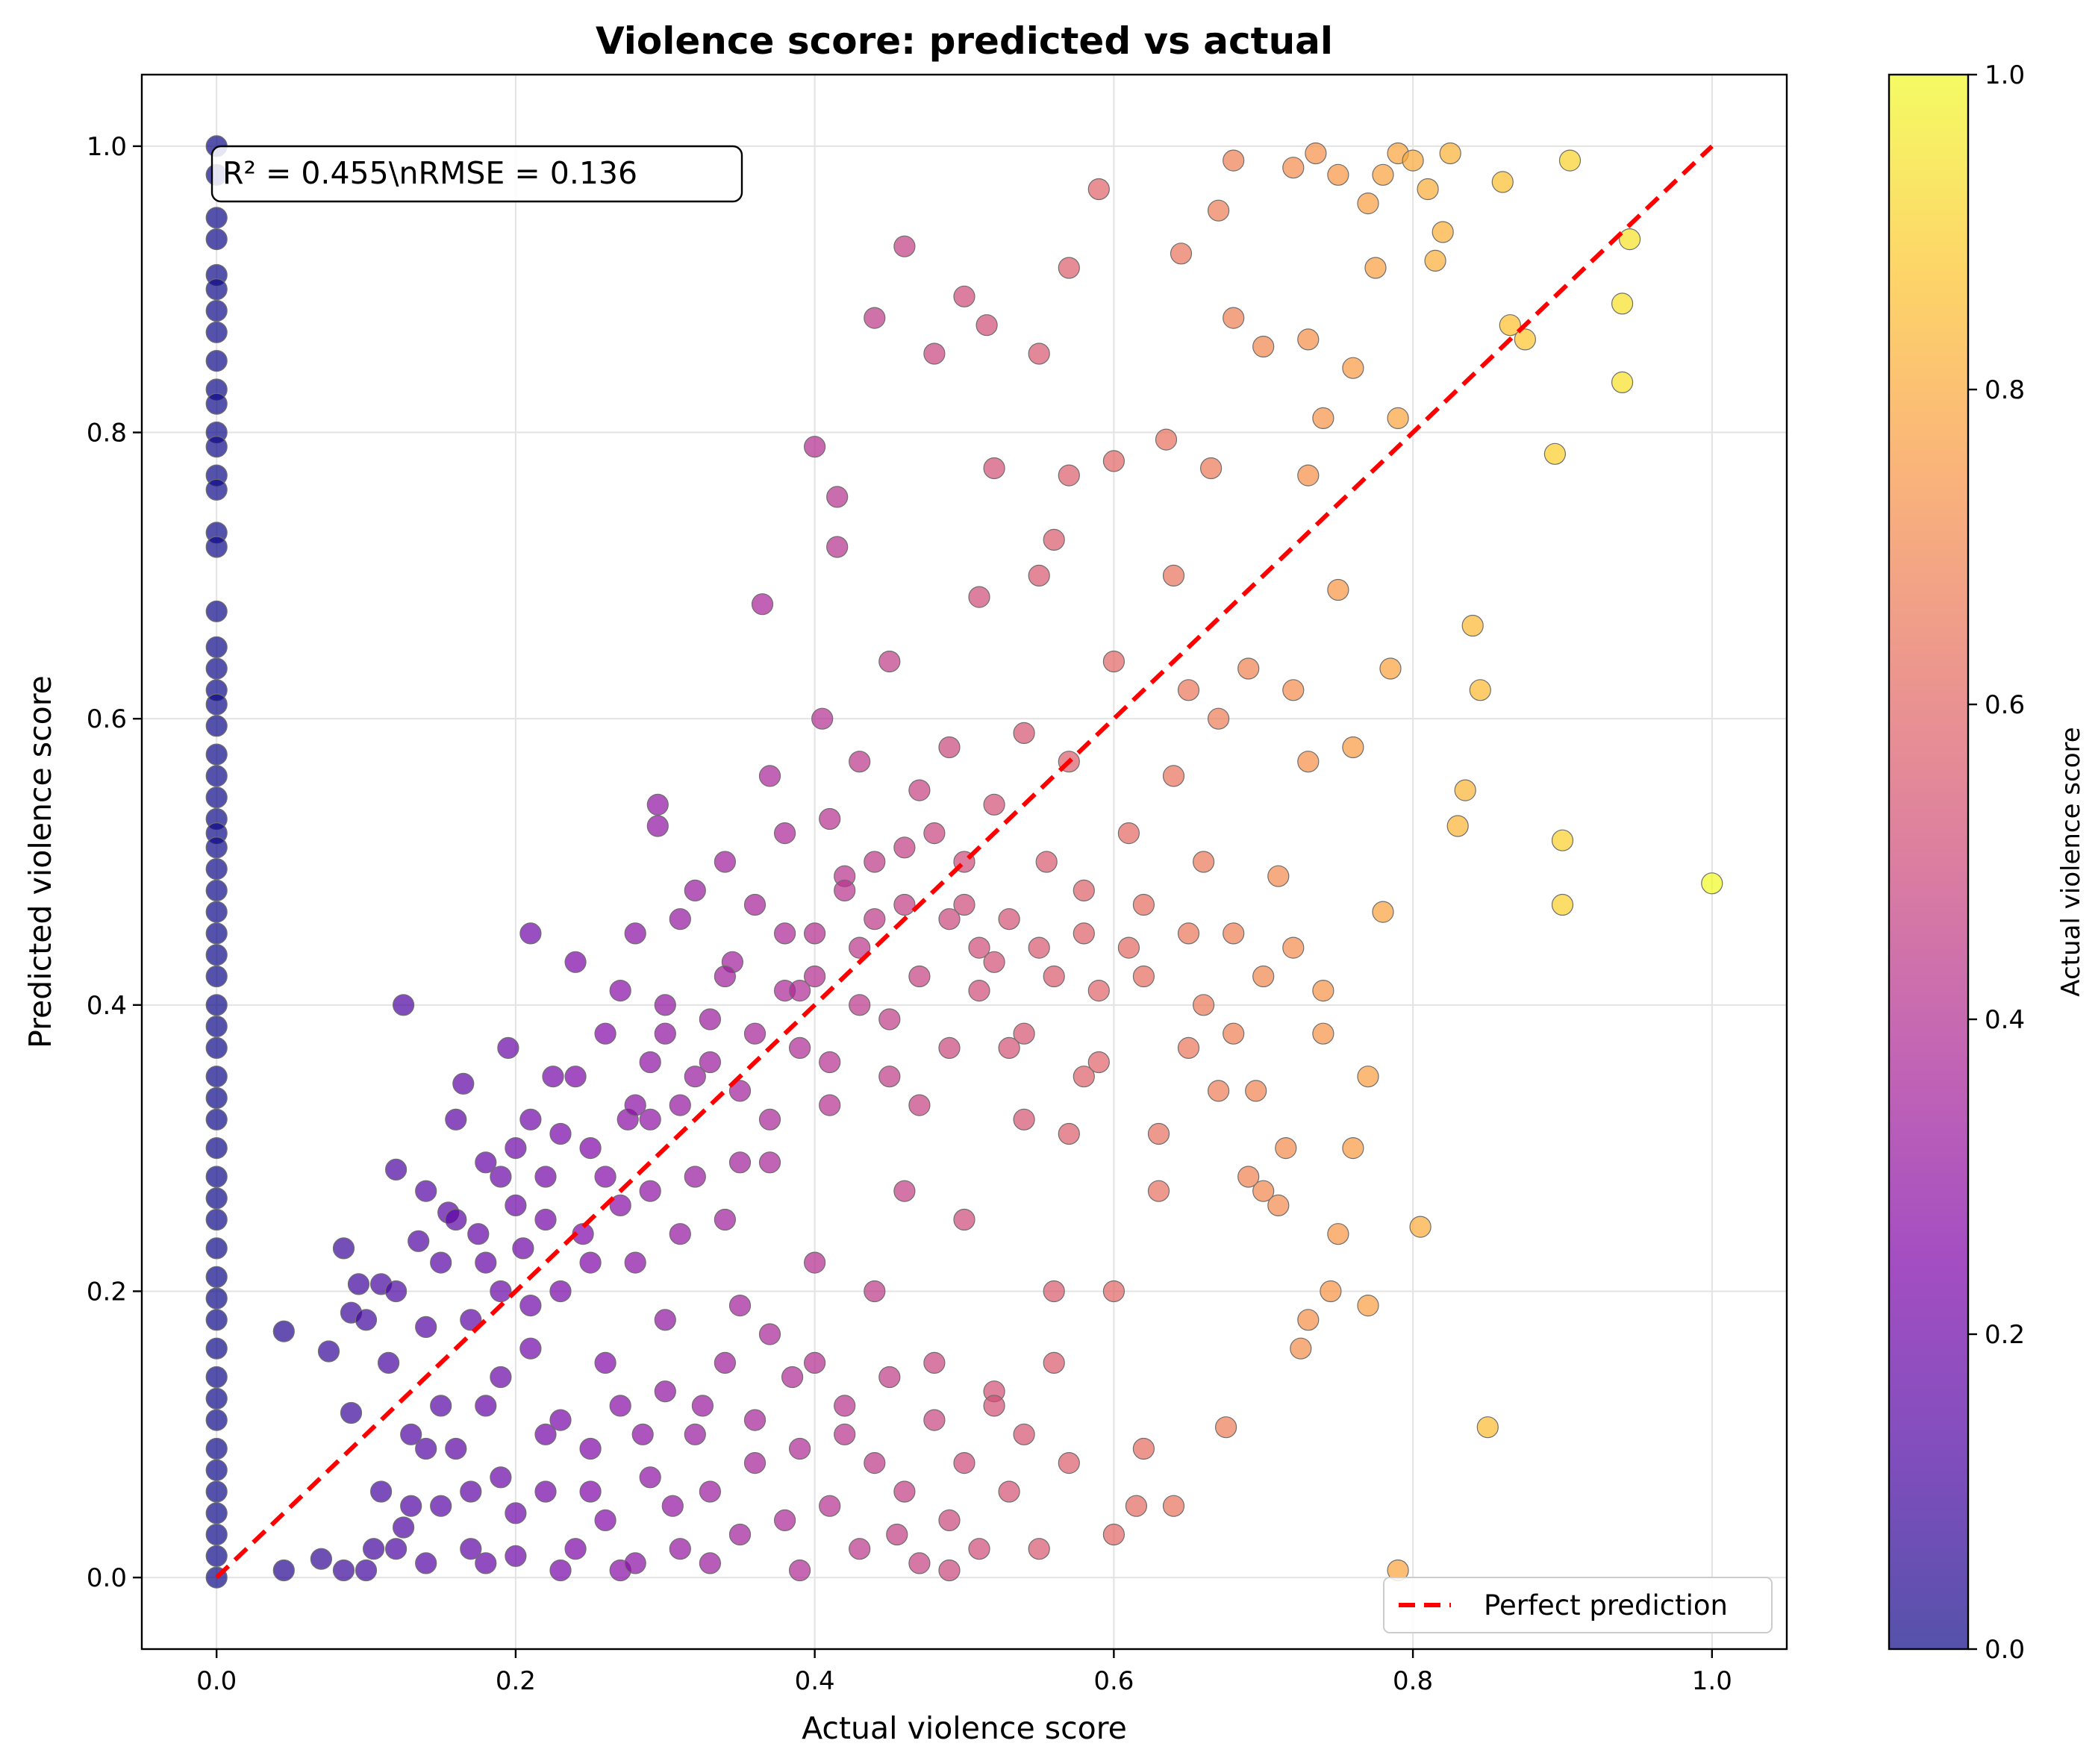 The width and height of the screenshot is (2098, 1764). What do you see at coordinates (516, 1681) in the screenshot?
I see `x-tick-label: 0.2` at bounding box center [516, 1681].